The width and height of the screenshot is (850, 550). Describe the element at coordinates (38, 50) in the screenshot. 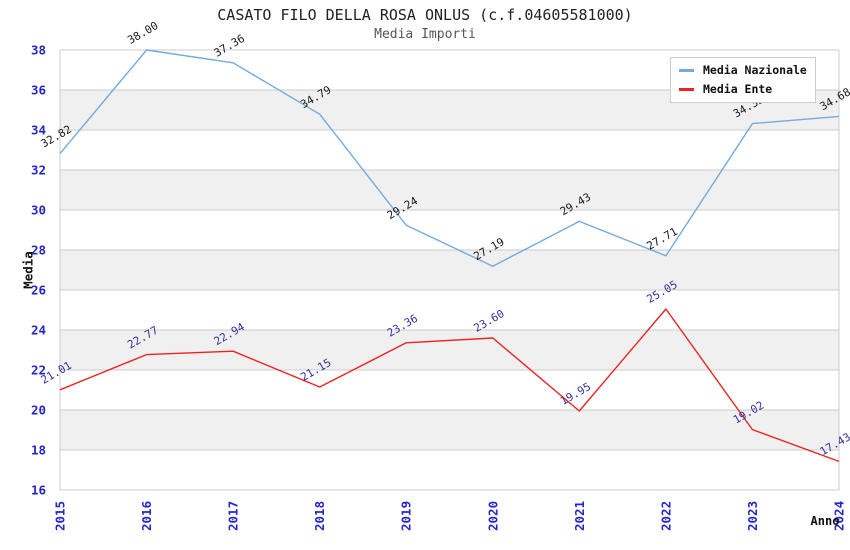

I see `y-tick-label: 38` at that location.